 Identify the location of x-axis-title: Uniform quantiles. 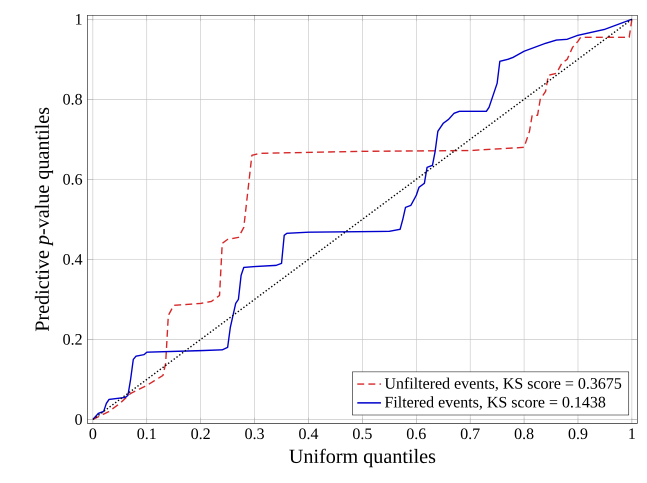
(362, 458).